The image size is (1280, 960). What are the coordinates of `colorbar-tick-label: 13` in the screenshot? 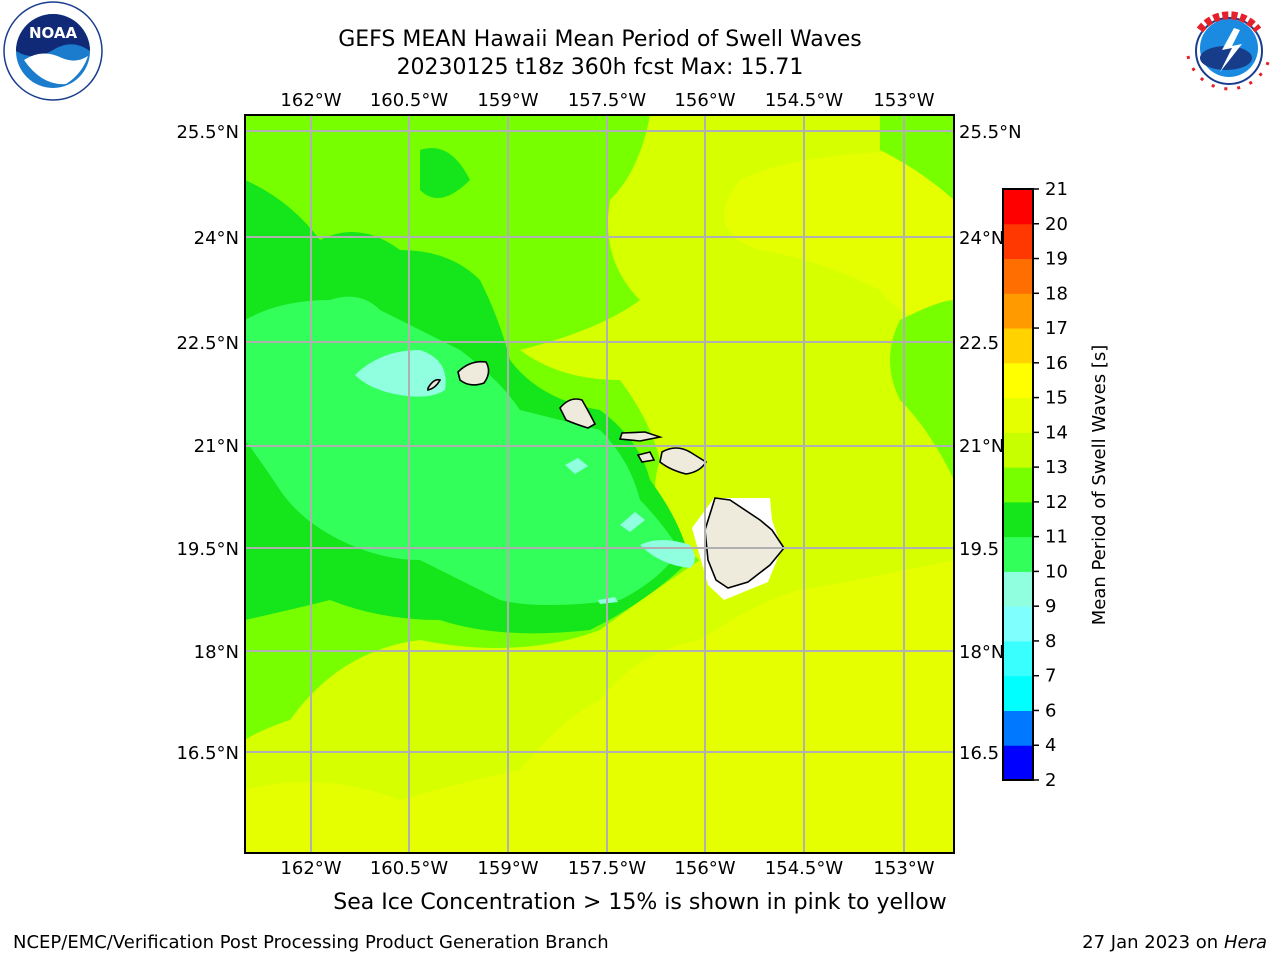 It's located at (1056, 467).